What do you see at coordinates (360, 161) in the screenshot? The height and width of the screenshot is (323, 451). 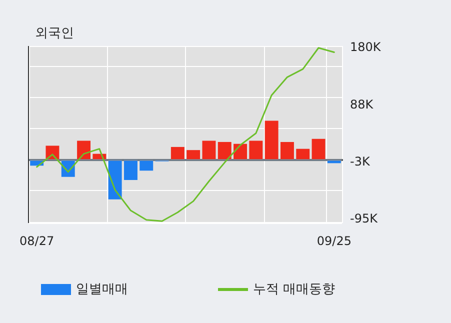 I see `y-tick-label: -3K` at bounding box center [360, 161].